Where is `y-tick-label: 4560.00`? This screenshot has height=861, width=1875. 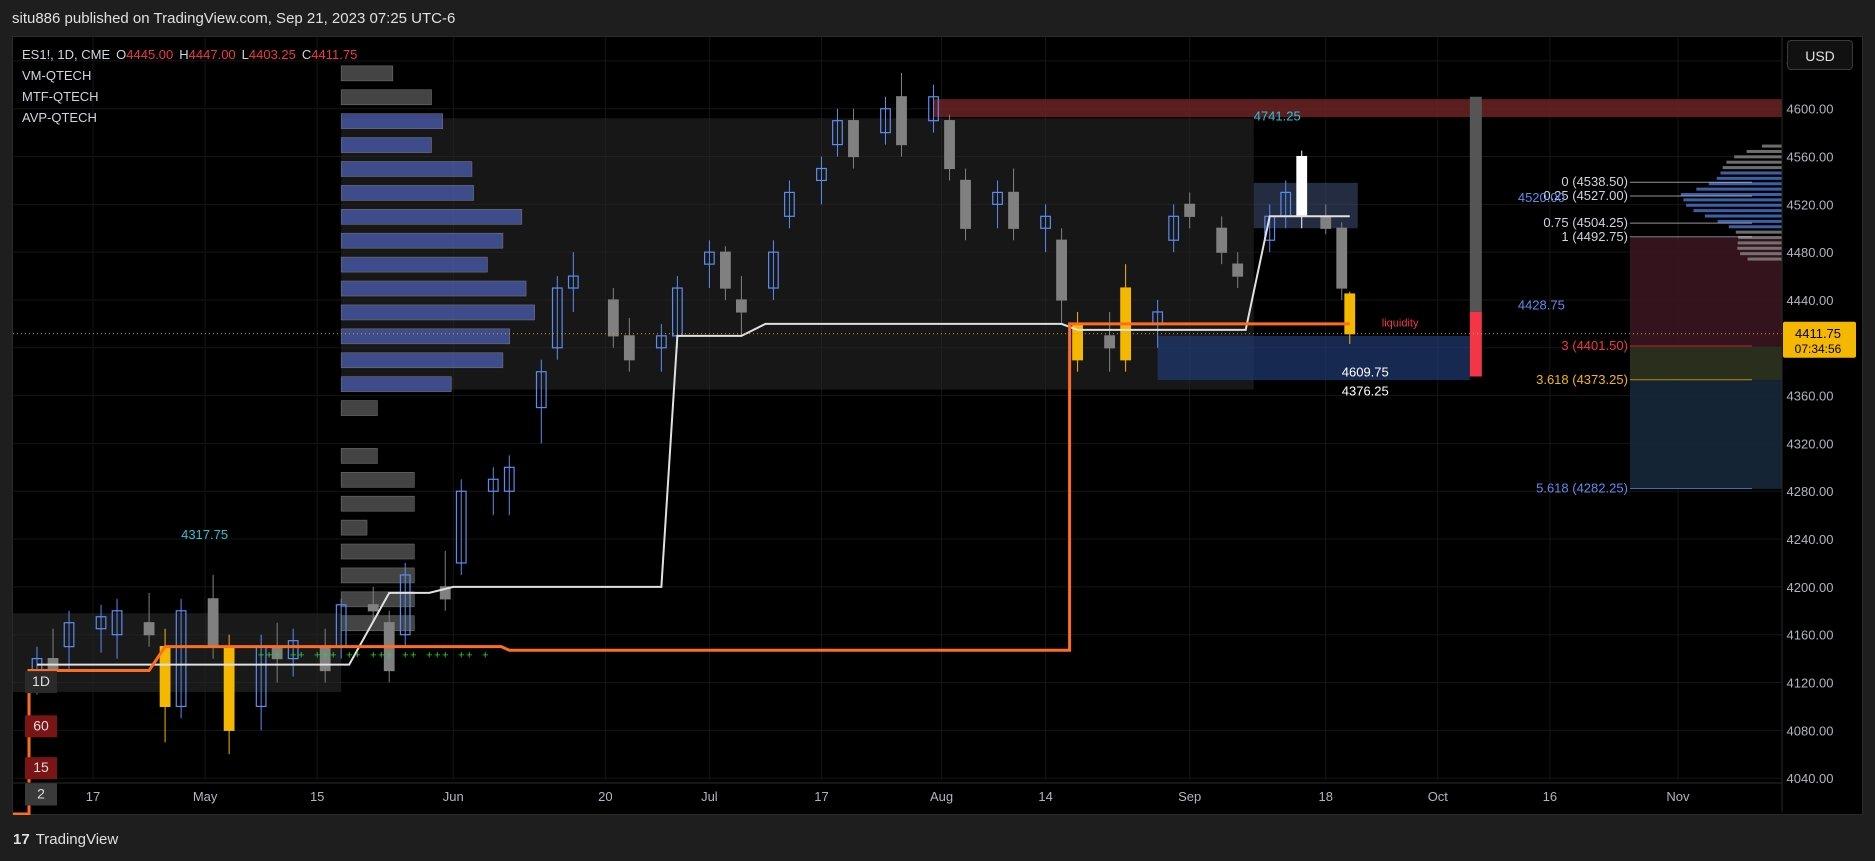 y-tick-label: 4560.00 is located at coordinates (1810, 157).